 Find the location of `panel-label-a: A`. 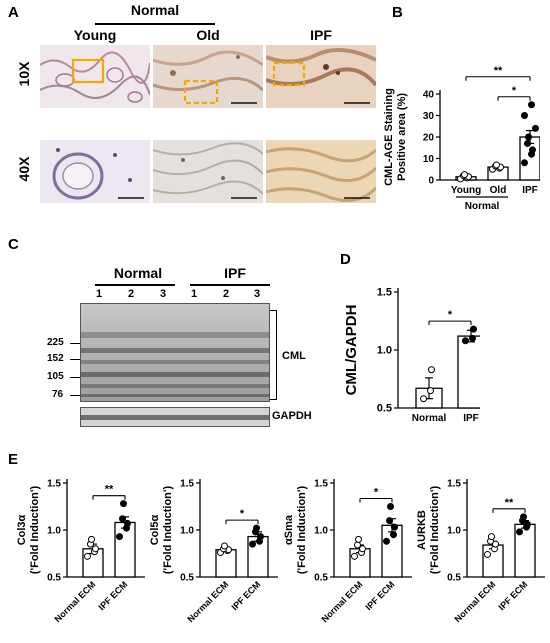

panel-label-a: A is located at coordinates (13, 12).